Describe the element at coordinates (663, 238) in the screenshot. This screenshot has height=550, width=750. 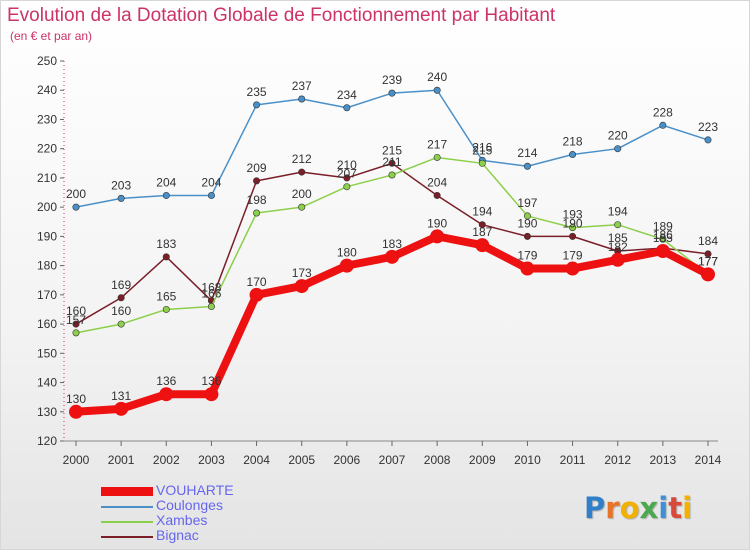
I see `data-label-vouharte: 185` at that location.